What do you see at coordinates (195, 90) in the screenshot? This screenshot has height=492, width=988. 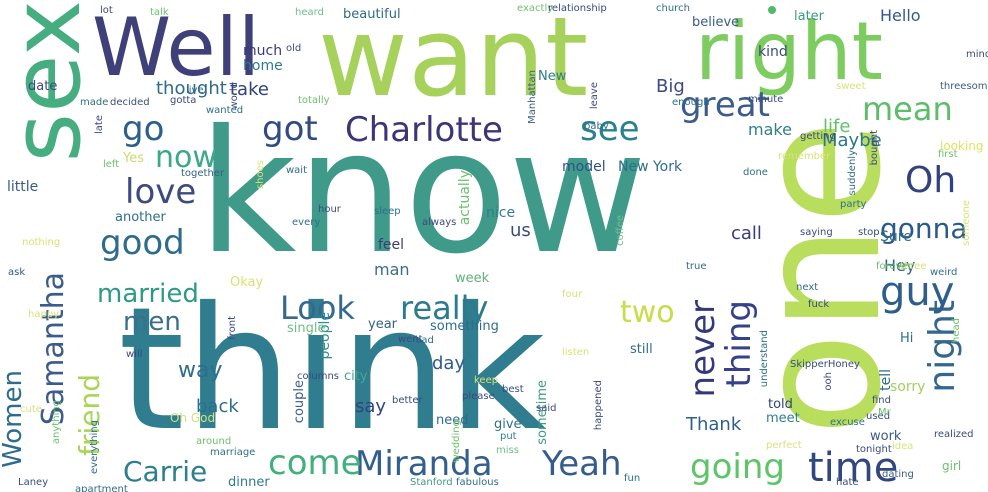 I see `word: live` at bounding box center [195, 90].